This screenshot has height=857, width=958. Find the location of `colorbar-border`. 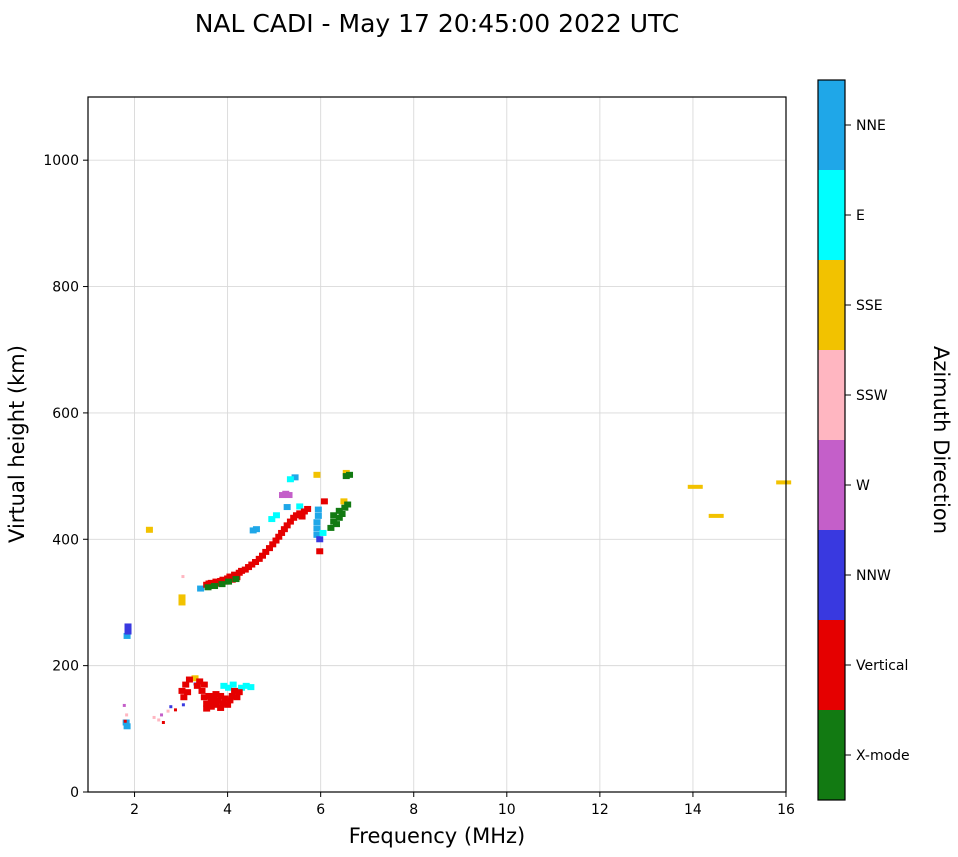

colorbar-border is located at coordinates (831, 440).